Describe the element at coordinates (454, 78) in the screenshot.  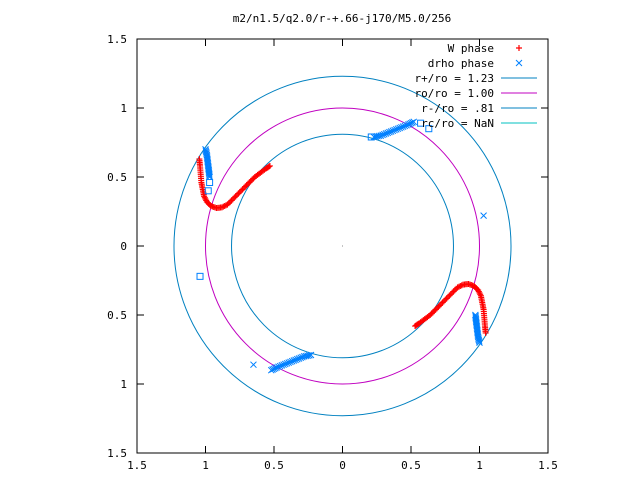
I see `legend-label: r+/ro = 1.23` at that location.